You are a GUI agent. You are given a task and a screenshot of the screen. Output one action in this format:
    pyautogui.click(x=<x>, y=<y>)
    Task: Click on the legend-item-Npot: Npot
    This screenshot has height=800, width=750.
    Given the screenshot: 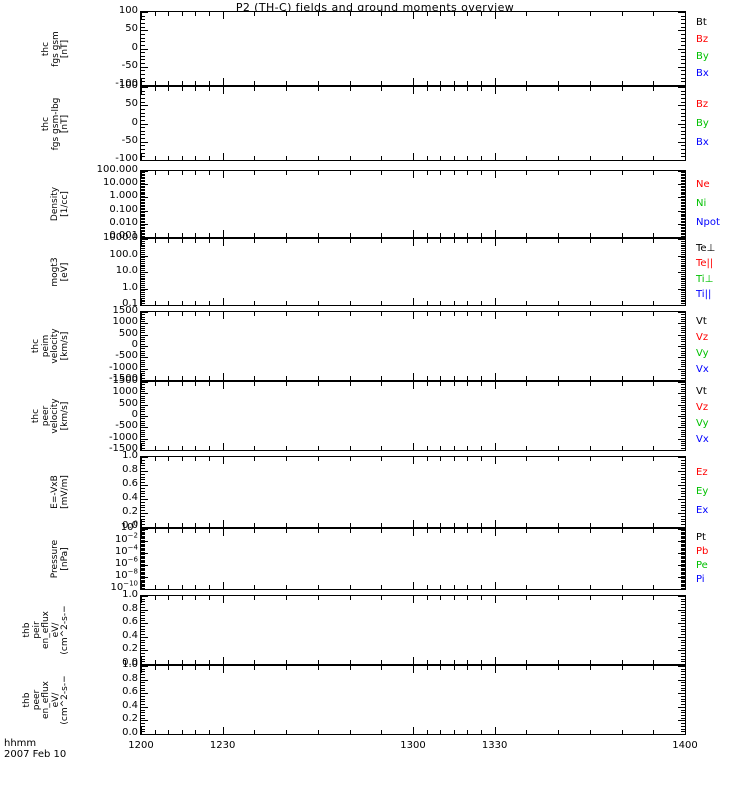 What is the action you would take?
    pyautogui.click(x=708, y=222)
    